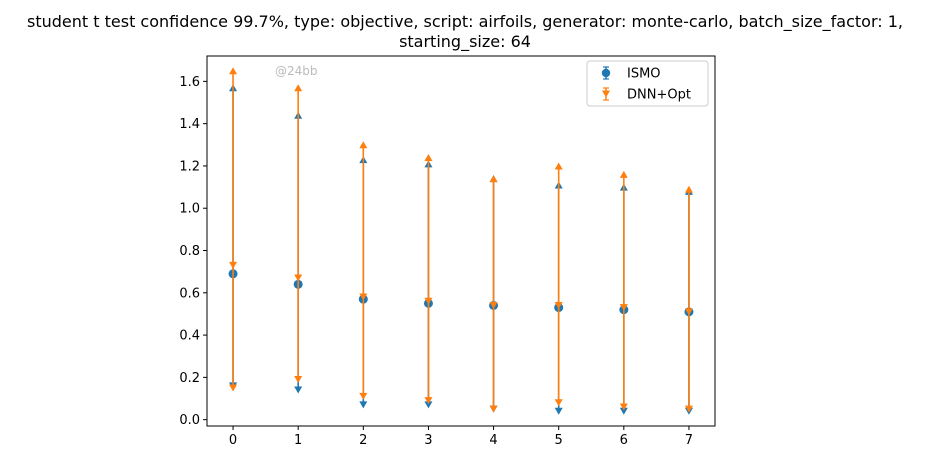  I want to click on x-tick-label: 4, so click(493, 440).